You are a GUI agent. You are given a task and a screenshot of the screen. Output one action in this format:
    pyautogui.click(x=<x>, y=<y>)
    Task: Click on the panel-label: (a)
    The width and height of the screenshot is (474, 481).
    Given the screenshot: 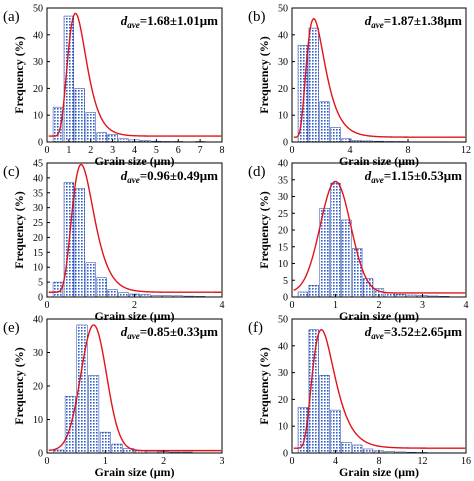 What is the action you would take?
    pyautogui.click(x=11, y=17)
    